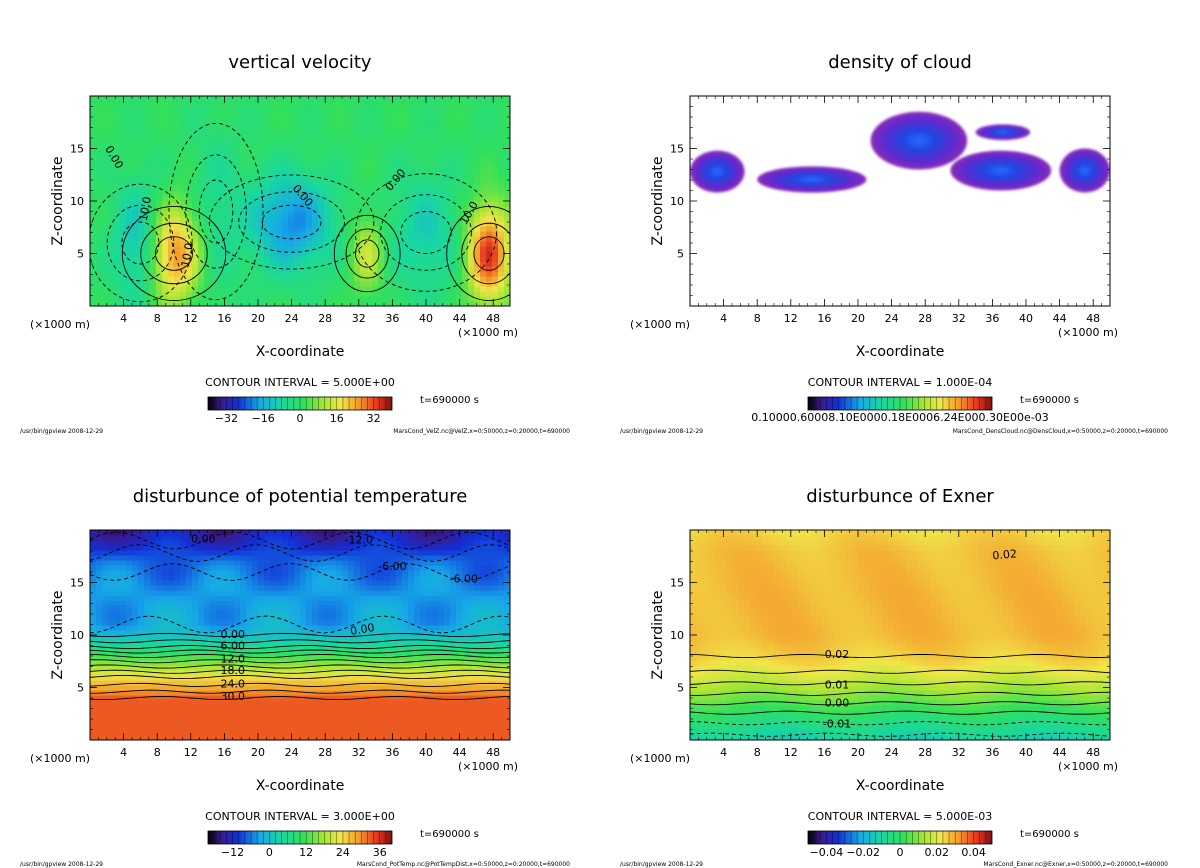  Describe the element at coordinates (300, 496) in the screenshot. I see `chart-title: disturbunce of potential temperature` at that location.